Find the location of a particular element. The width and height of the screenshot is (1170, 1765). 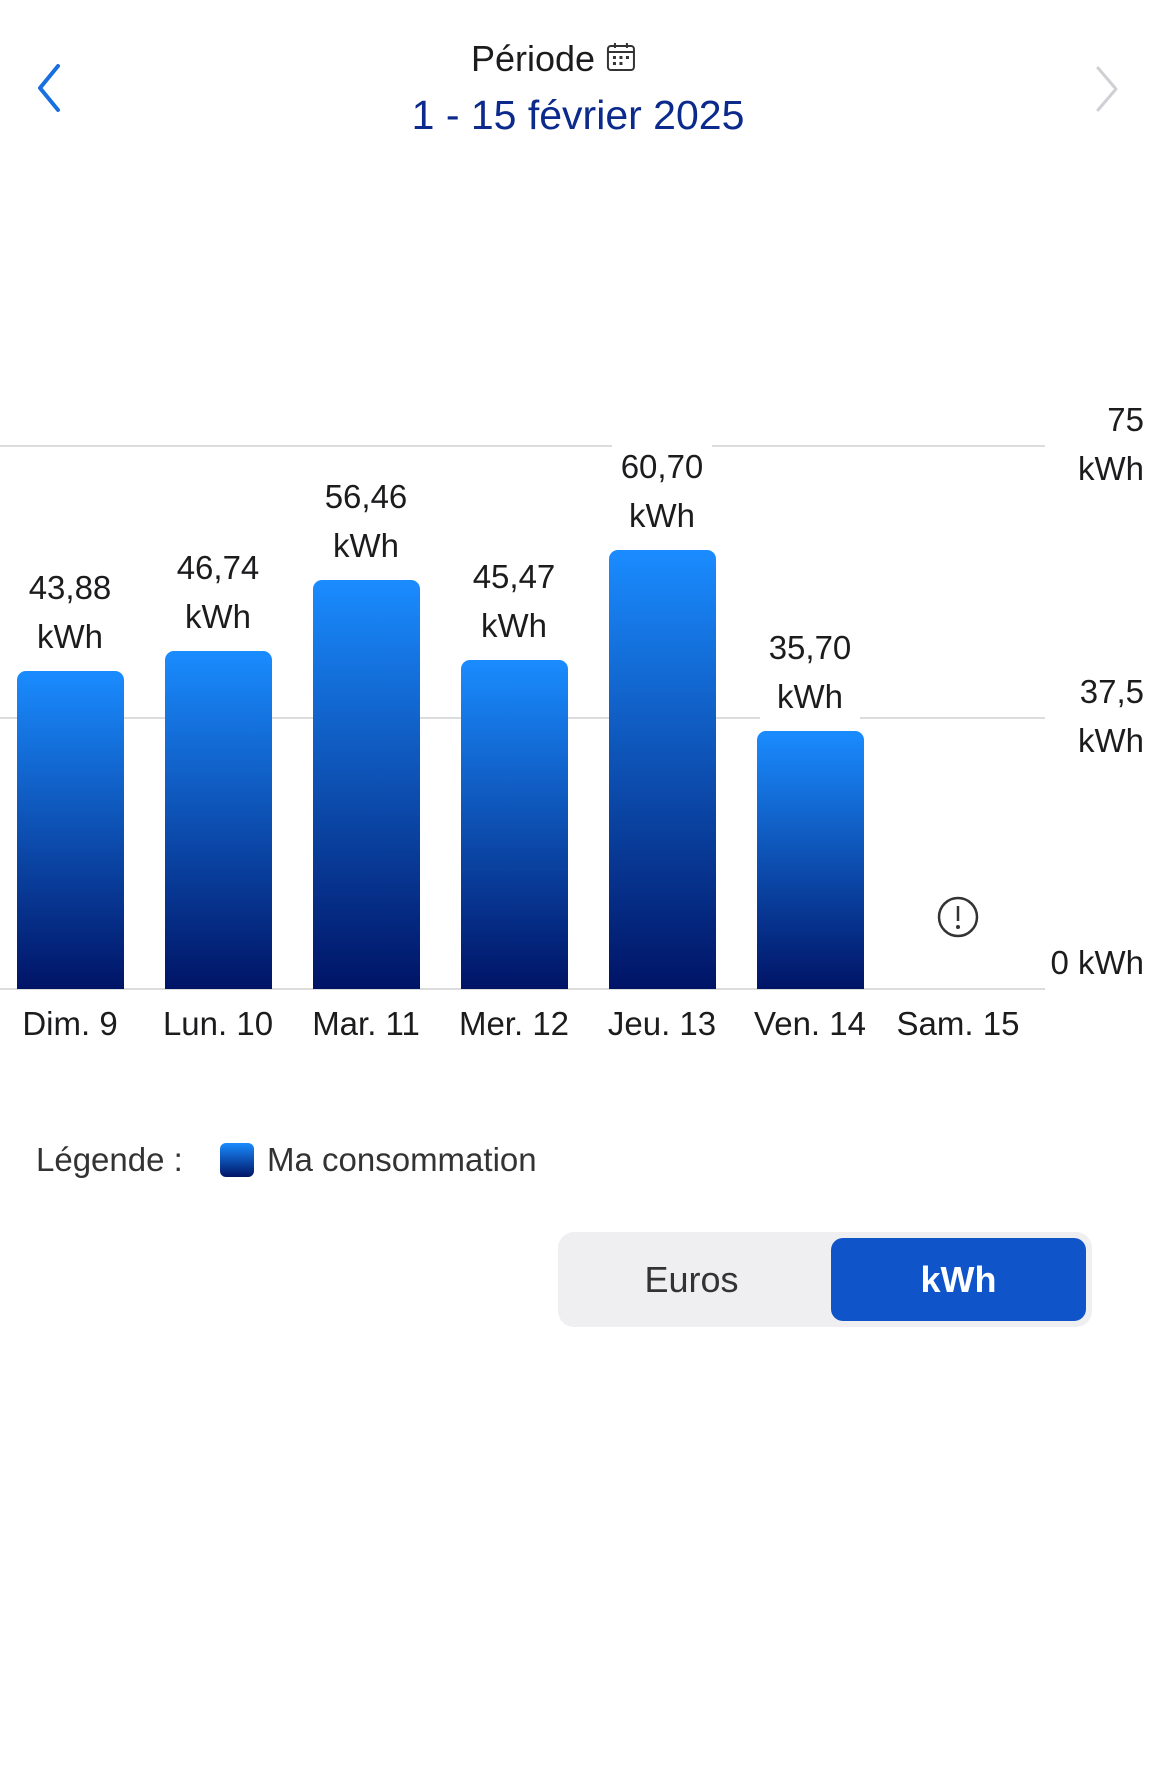

next-button is located at coordinates (1108, 89).